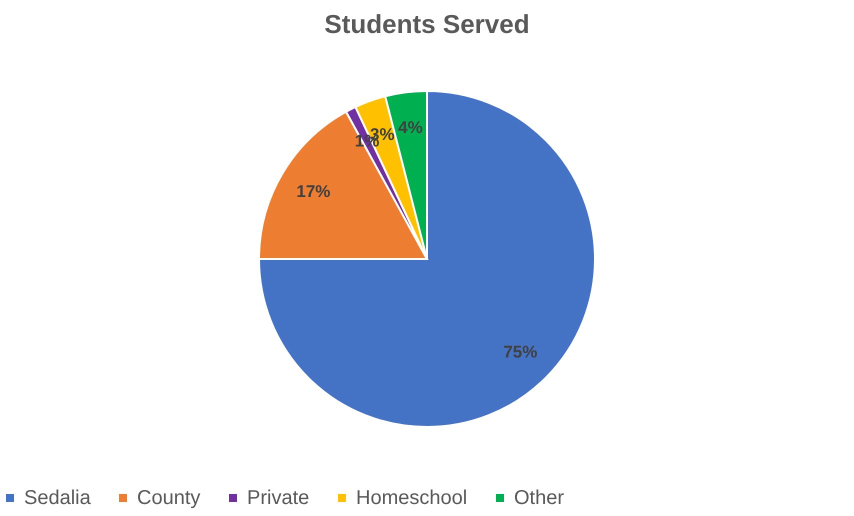 The width and height of the screenshot is (854, 516). Describe the element at coordinates (520, 352) in the screenshot. I see `data-label: 75%` at that location.